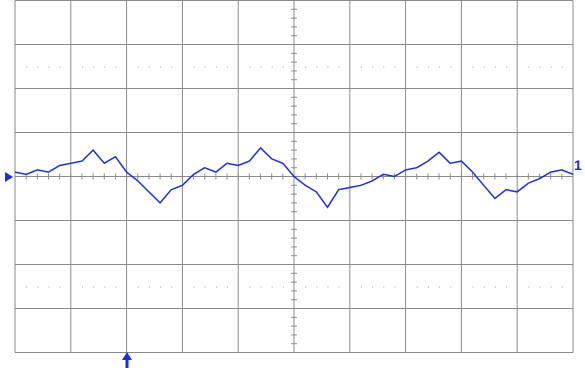 The width and height of the screenshot is (585, 374). Describe the element at coordinates (127, 360) in the screenshot. I see `trigger-marker` at that location.